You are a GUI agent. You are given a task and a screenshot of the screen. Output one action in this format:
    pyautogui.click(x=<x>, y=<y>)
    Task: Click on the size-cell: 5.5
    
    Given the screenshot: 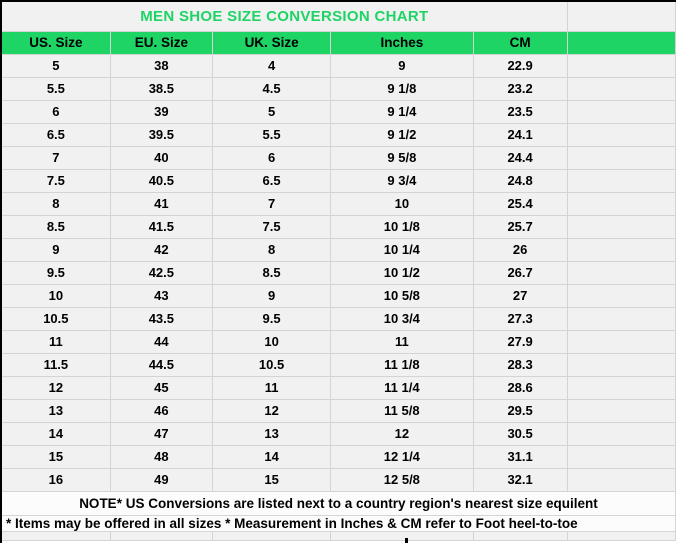 What is the action you would take?
    pyautogui.click(x=56, y=89)
    